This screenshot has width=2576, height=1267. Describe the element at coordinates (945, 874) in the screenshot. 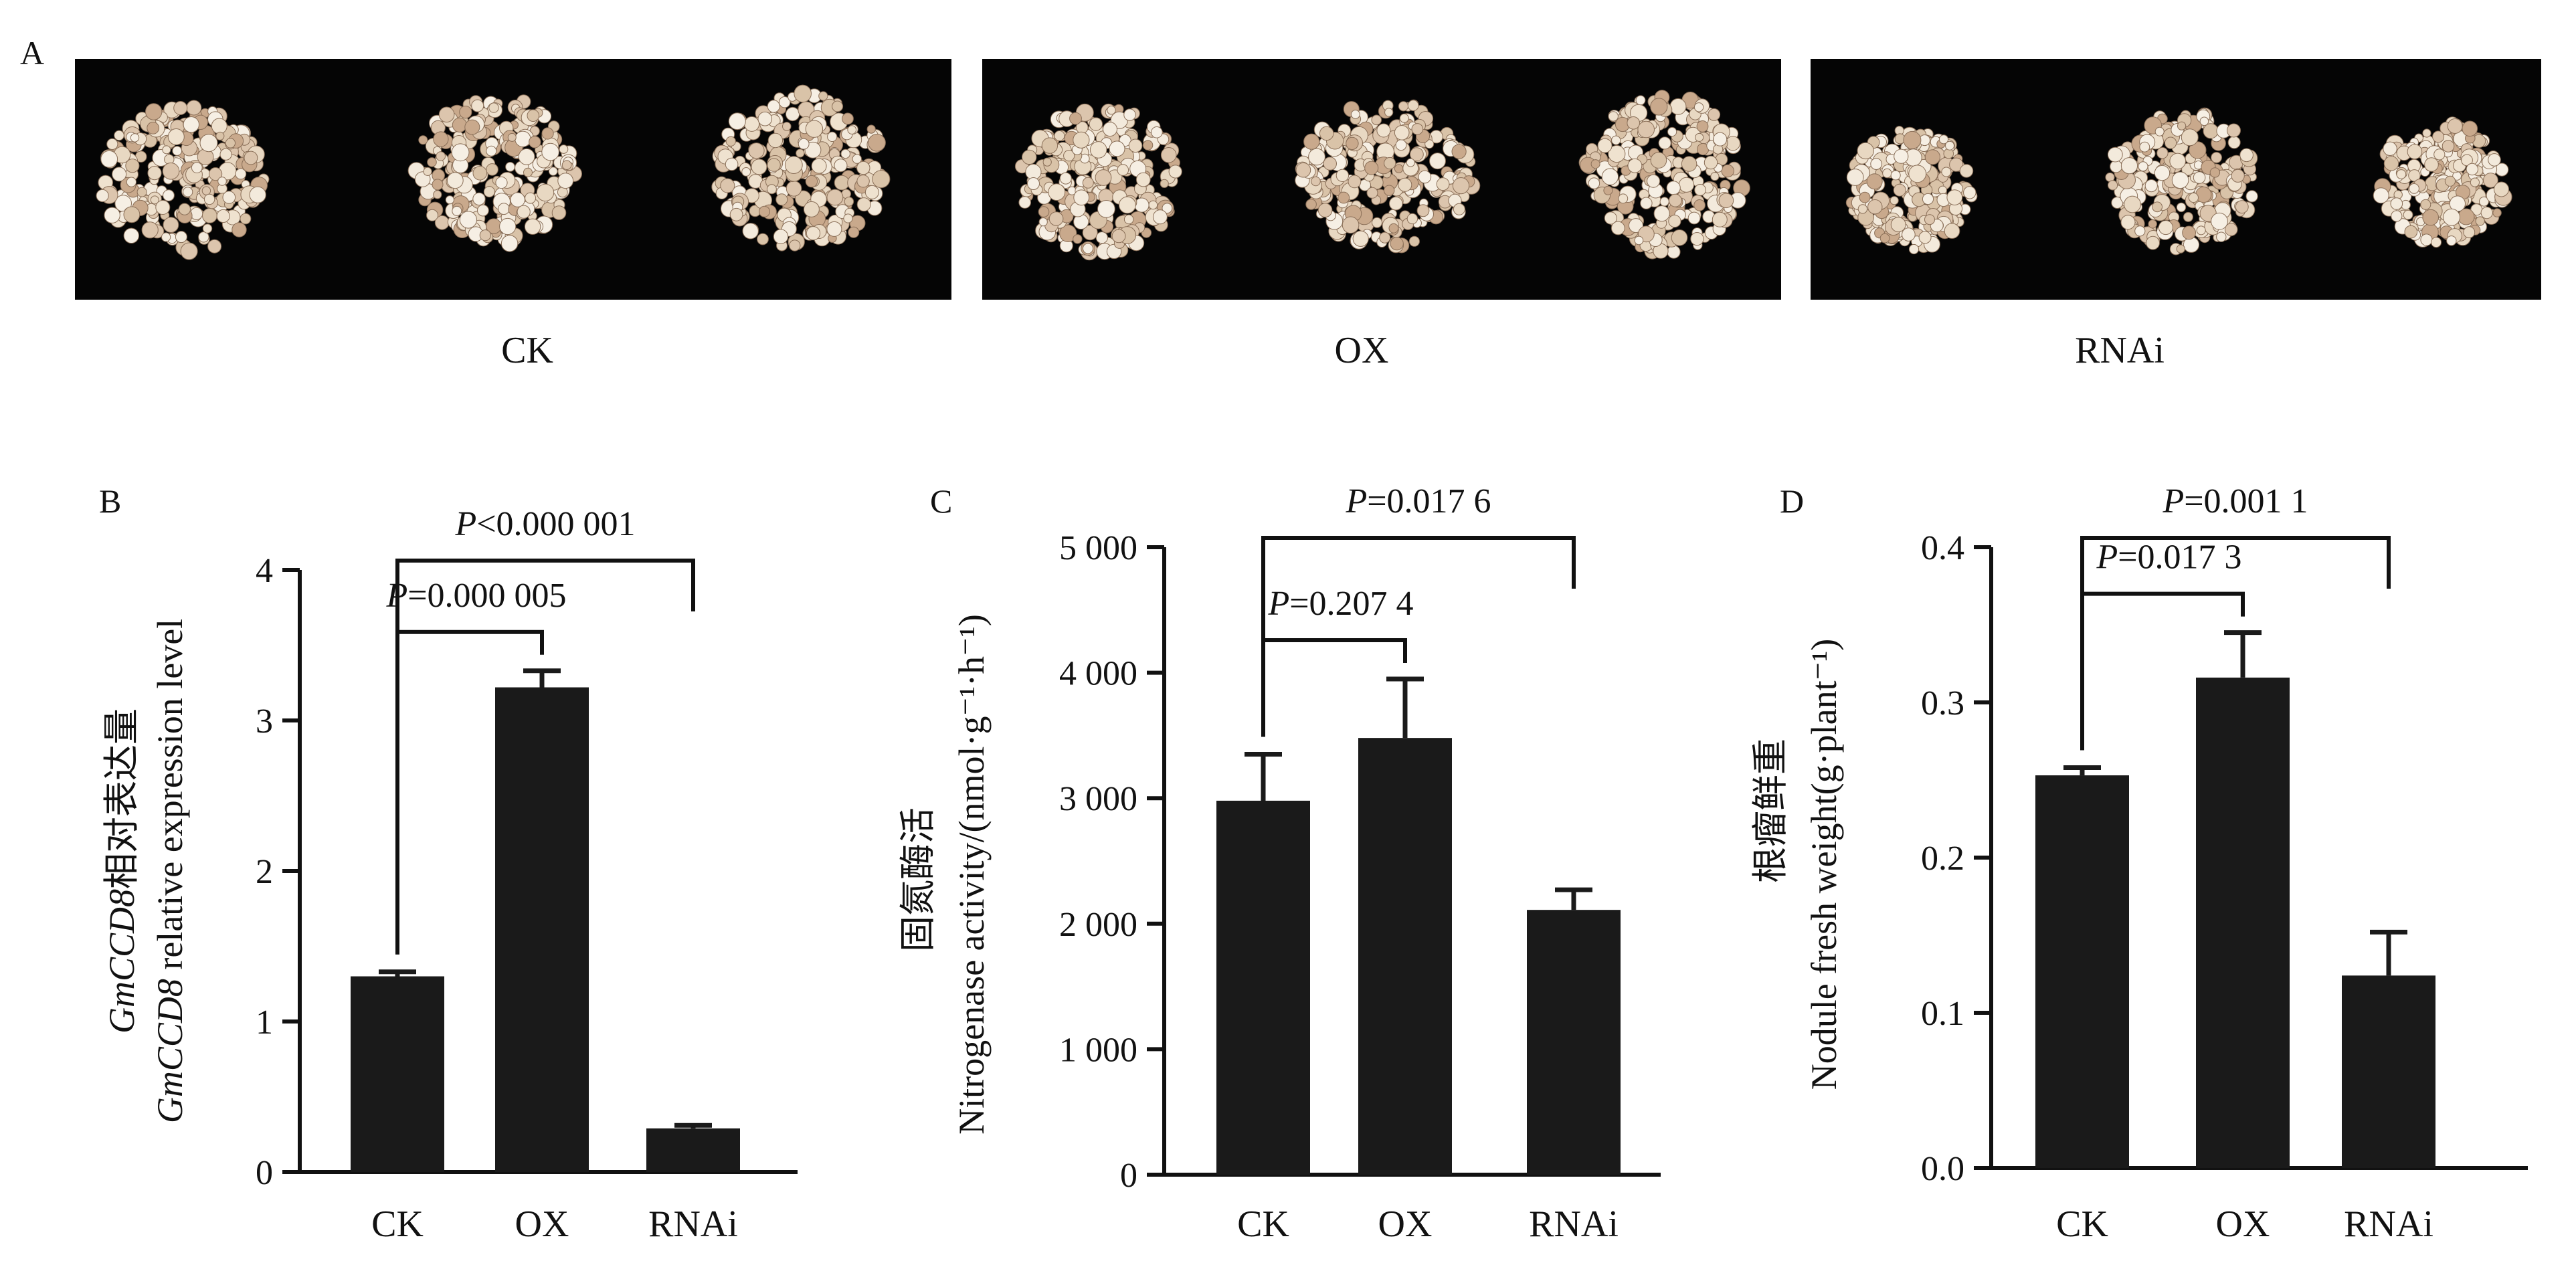

I see `y-axis-label: 固氮酶活 Nitrogenase activity/(nmol·g⁻¹·h⁻¹)` at that location.